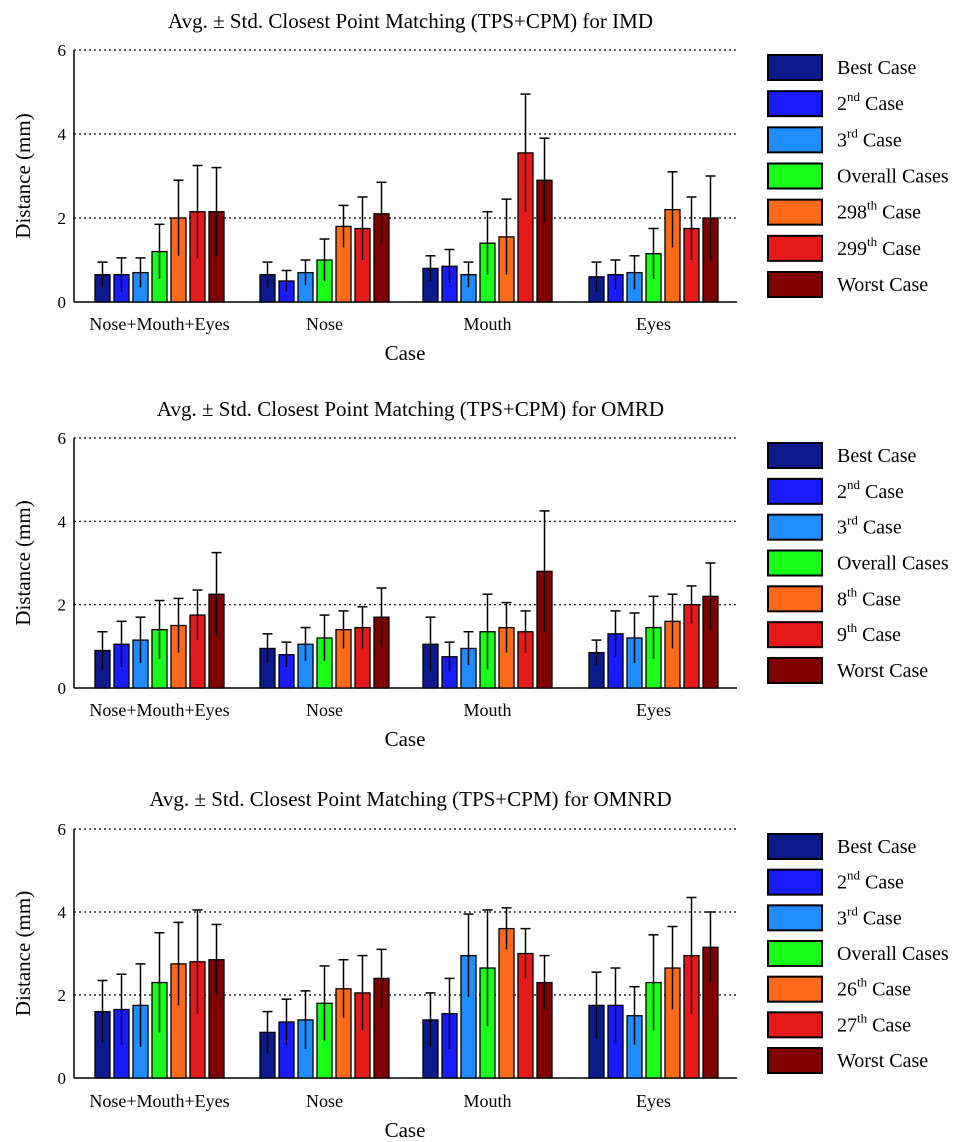 Image resolution: width=977 pixels, height=1142 pixels. What do you see at coordinates (852, 249) in the screenshot?
I see `legend-label-text: 299` at bounding box center [852, 249].